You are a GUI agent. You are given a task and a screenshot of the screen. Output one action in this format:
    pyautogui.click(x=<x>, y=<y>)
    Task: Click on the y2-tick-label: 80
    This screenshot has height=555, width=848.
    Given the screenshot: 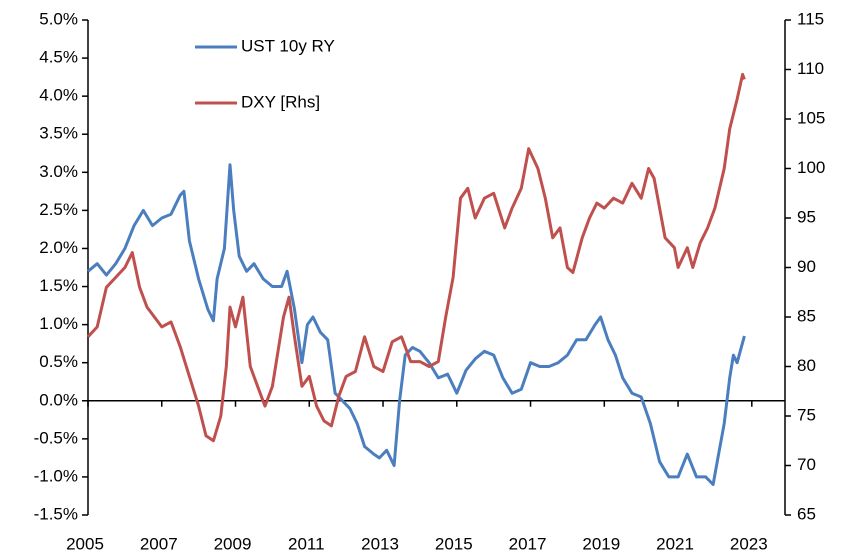 What is the action you would take?
    pyautogui.click(x=806, y=365)
    